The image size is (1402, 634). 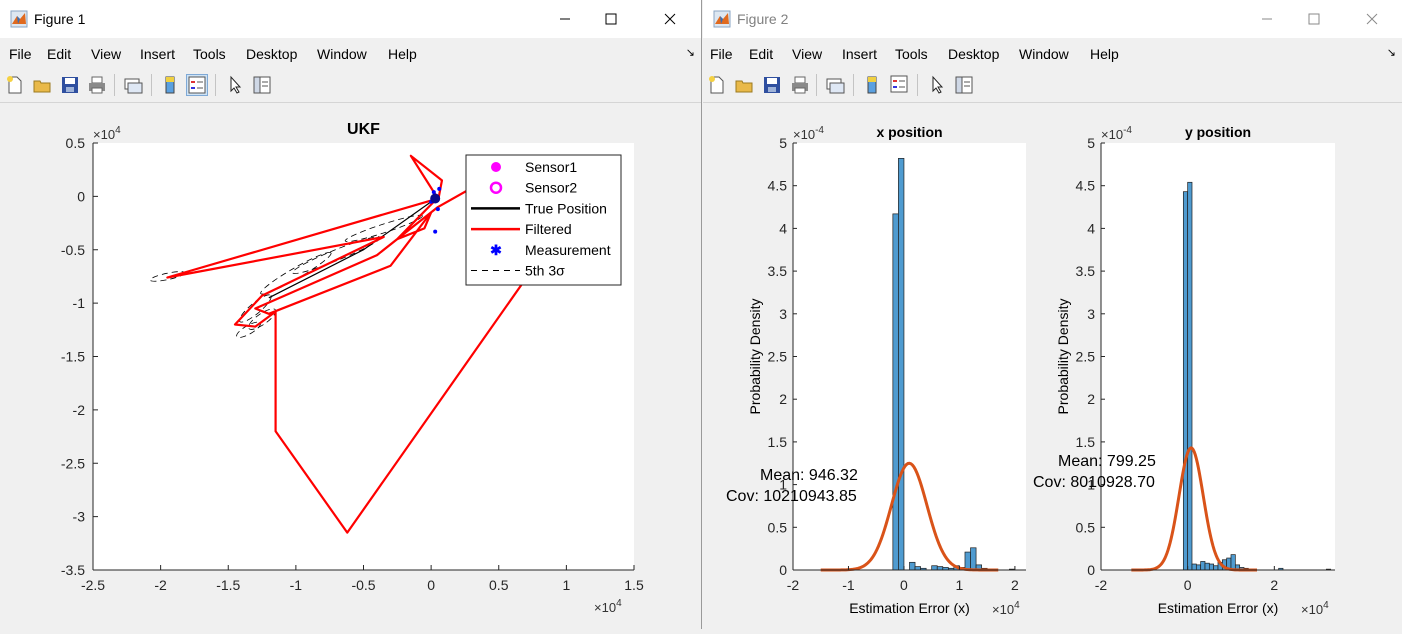 What do you see at coordinates (778, 271) in the screenshot?
I see `y-tick-label: 3.5` at bounding box center [778, 271].